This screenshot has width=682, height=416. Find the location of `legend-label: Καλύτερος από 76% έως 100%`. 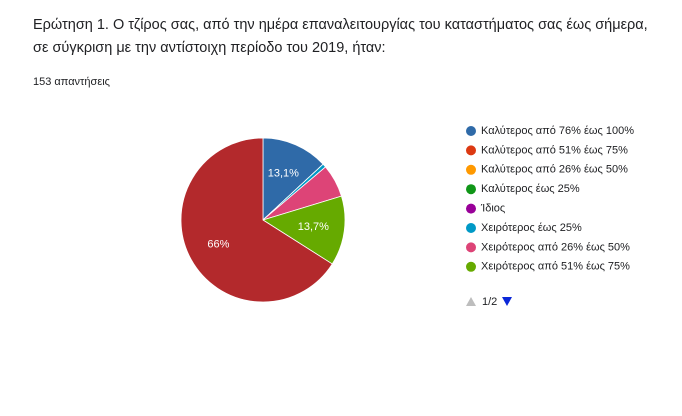

legend-label: Καλύτερος από 76% έως 100% is located at coordinates (557, 131).